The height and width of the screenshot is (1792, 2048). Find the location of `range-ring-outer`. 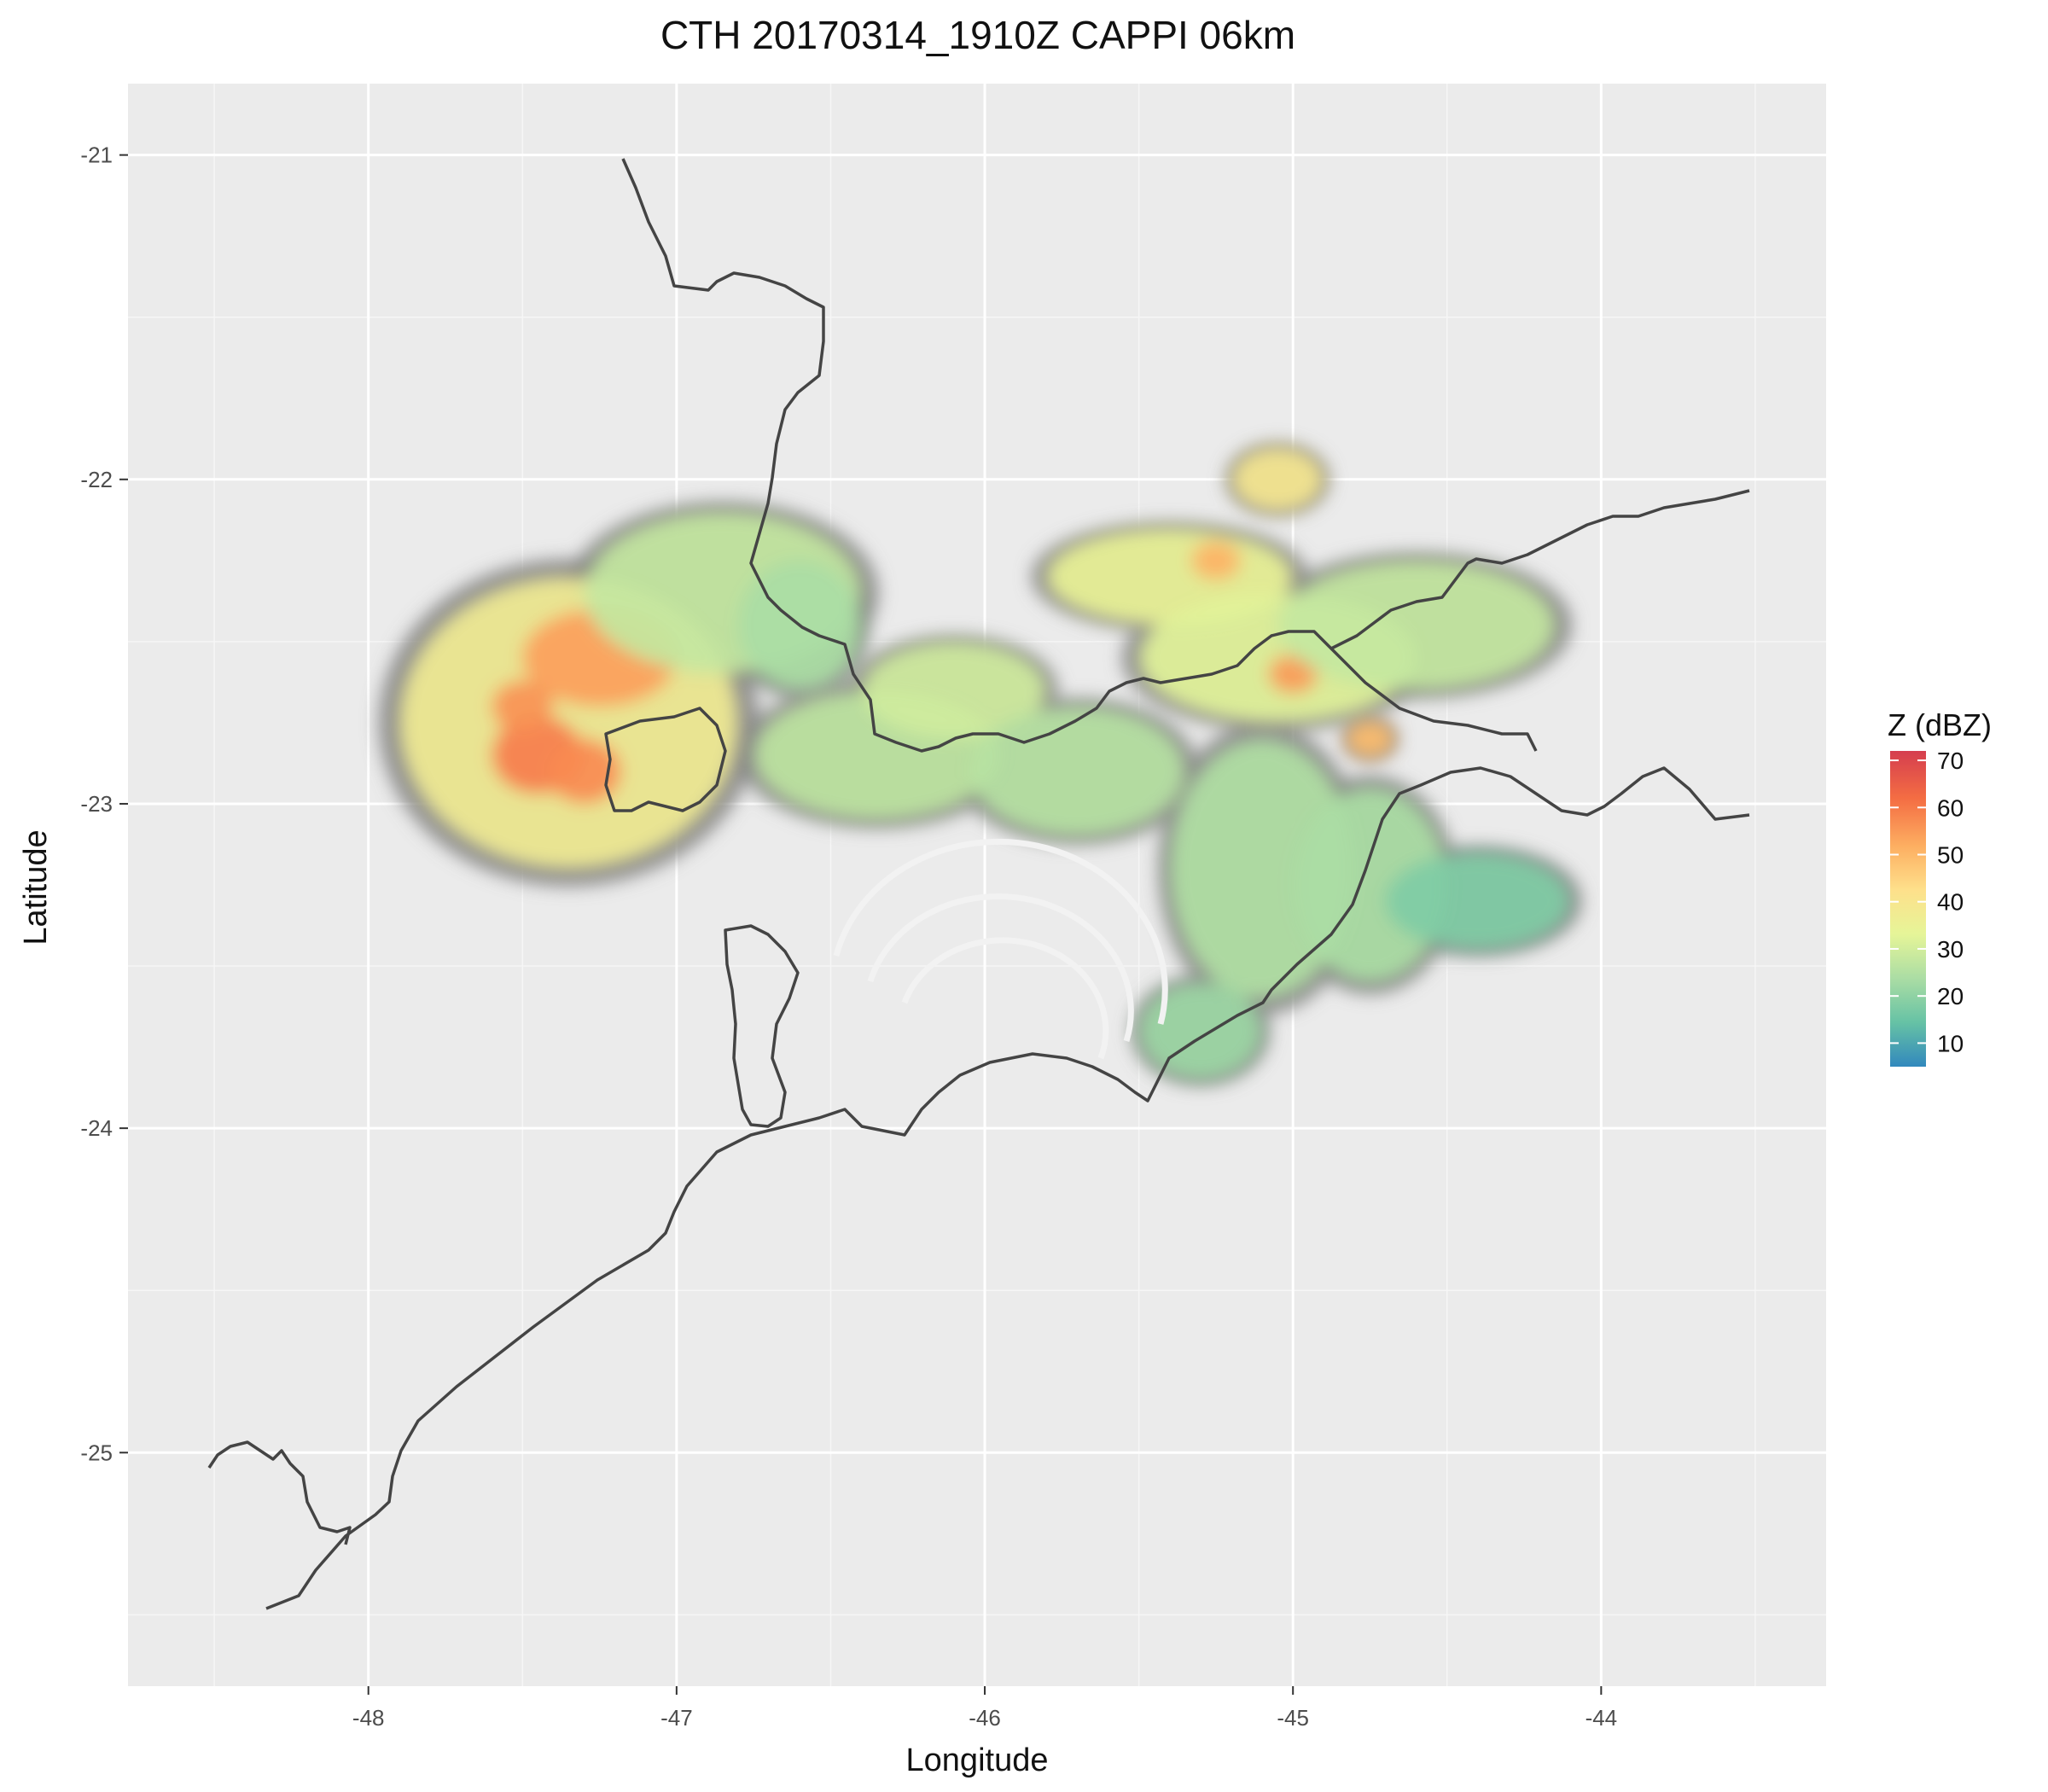

range-ring-outer is located at coordinates (1001, 932).